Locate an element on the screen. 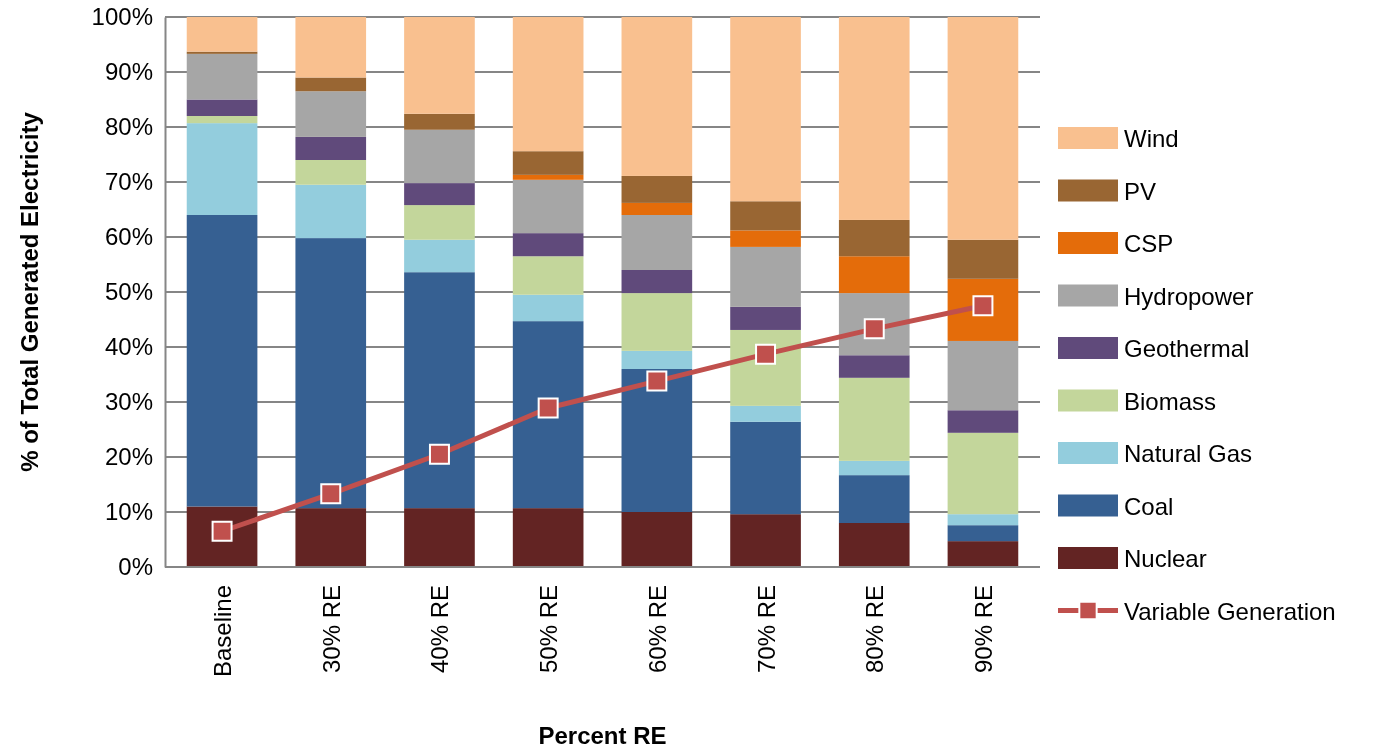  y-tick-label: 70% is located at coordinates (128, 182).